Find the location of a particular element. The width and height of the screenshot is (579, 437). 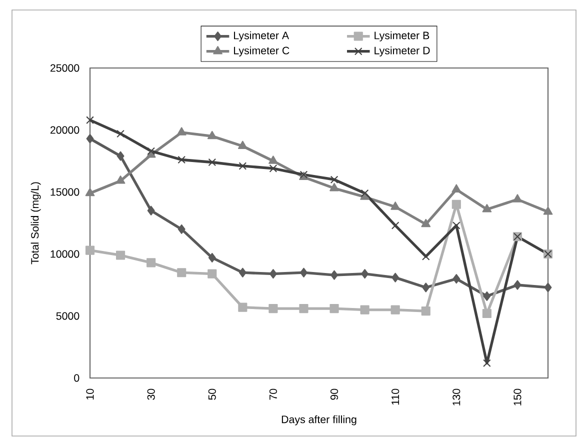

y-tick-label: 0 is located at coordinates (77, 378).